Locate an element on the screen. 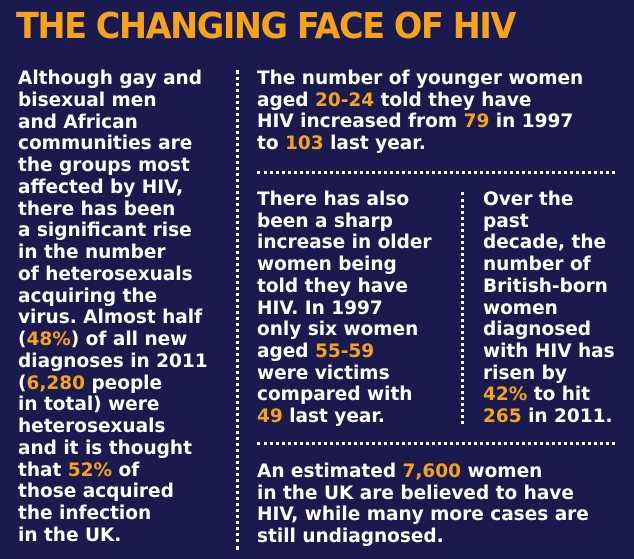 The width and height of the screenshot is (634, 559). text-line: HIV. In 1997 is located at coordinates (344, 309).